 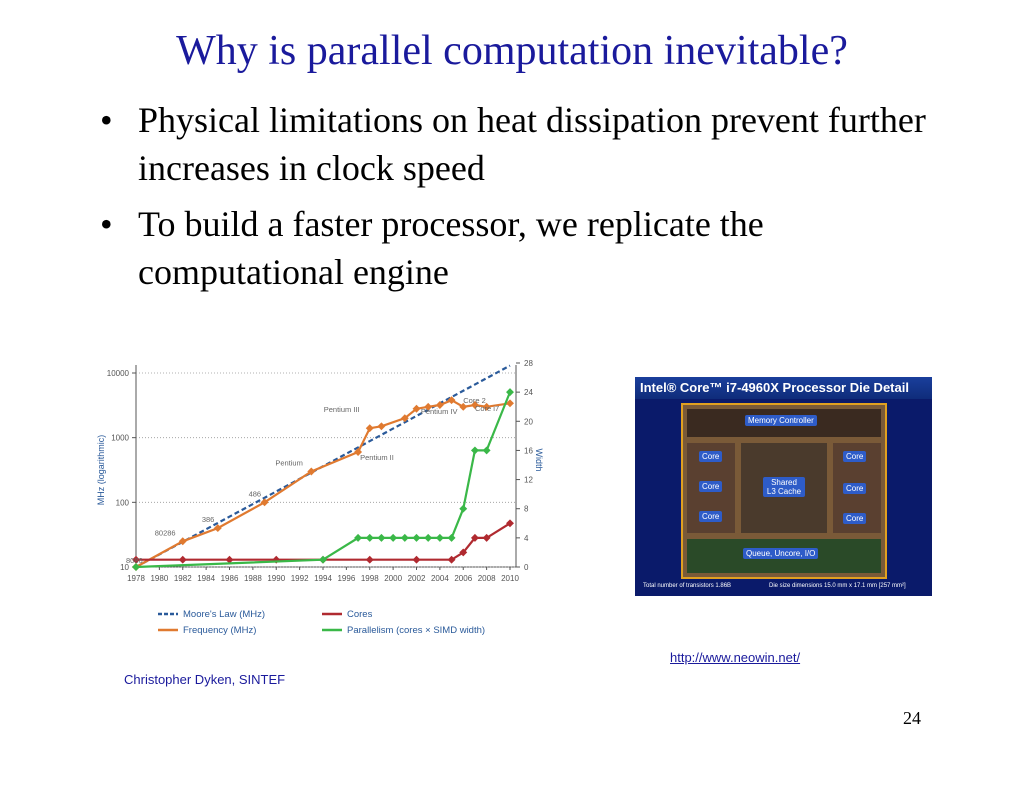 What do you see at coordinates (474, 400) in the screenshot?
I see `annotation-label: Core 2` at bounding box center [474, 400].